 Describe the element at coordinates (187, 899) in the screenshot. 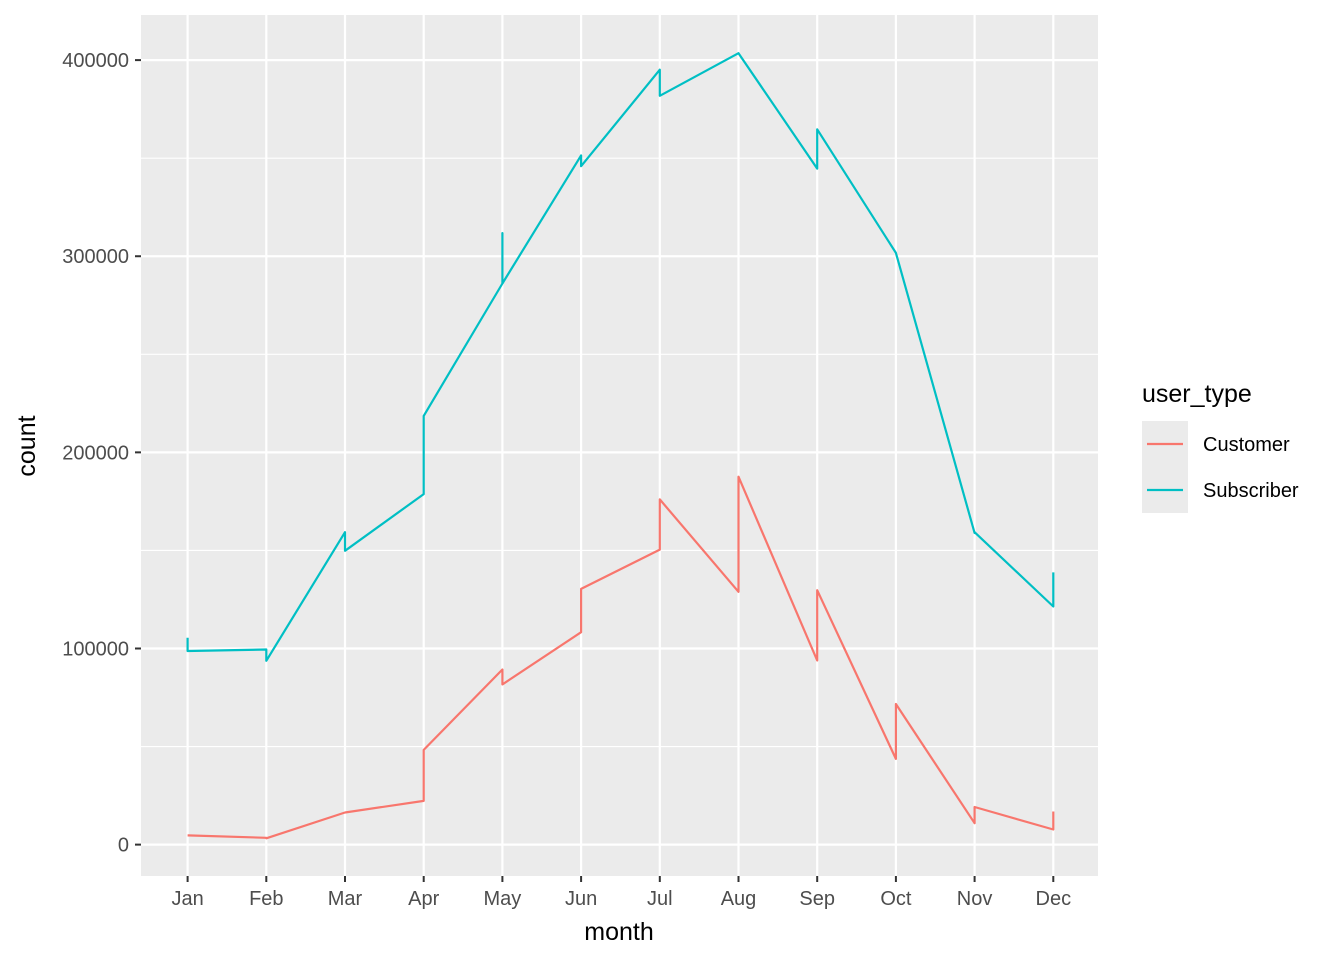

I see `x-tick-label: Jan` at that location.